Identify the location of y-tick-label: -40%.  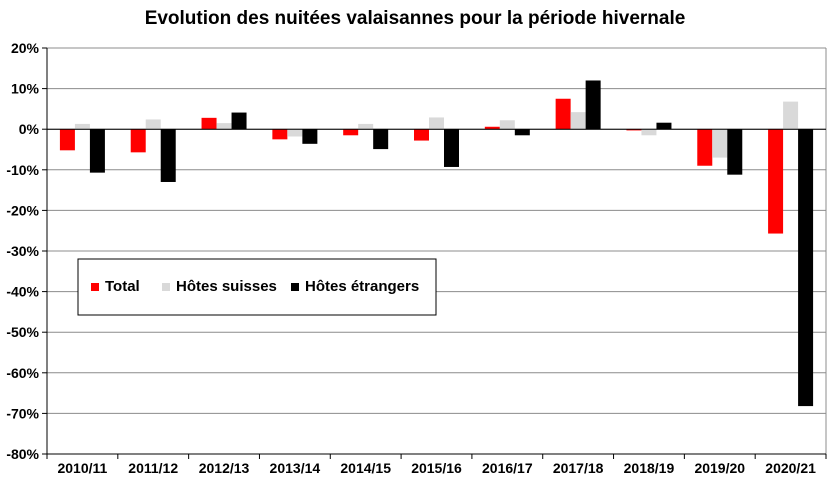
(22, 292).